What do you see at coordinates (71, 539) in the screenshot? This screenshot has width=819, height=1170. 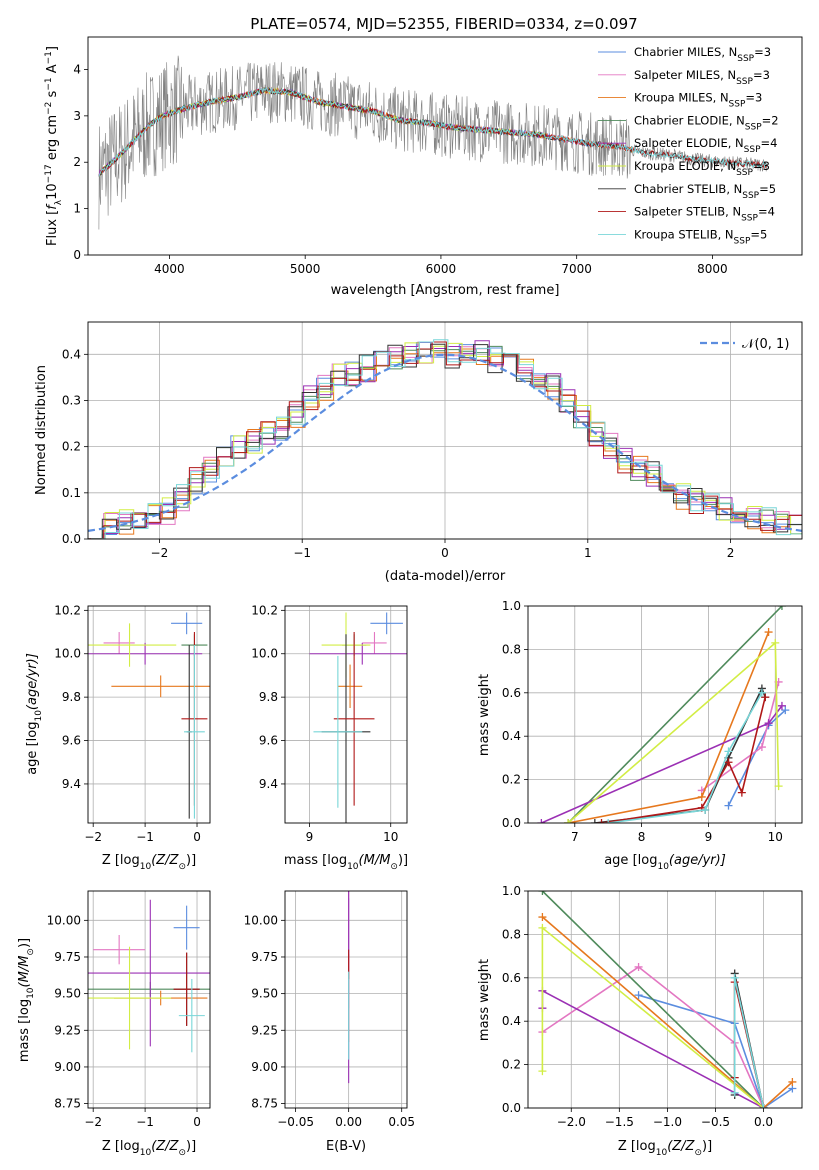 I see `y-tick-label: 0.0` at bounding box center [71, 539].